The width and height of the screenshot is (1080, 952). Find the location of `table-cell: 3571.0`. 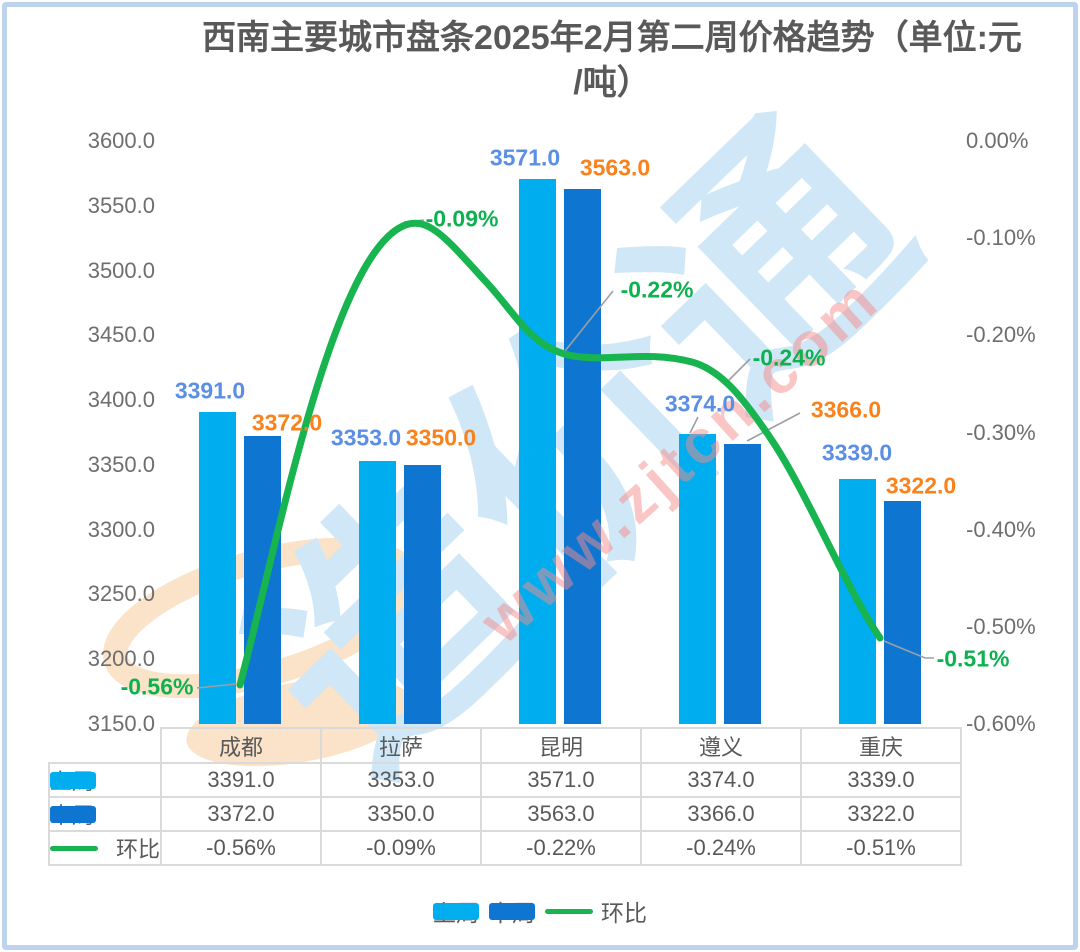

table-cell: 3571.0 is located at coordinates (561, 780).